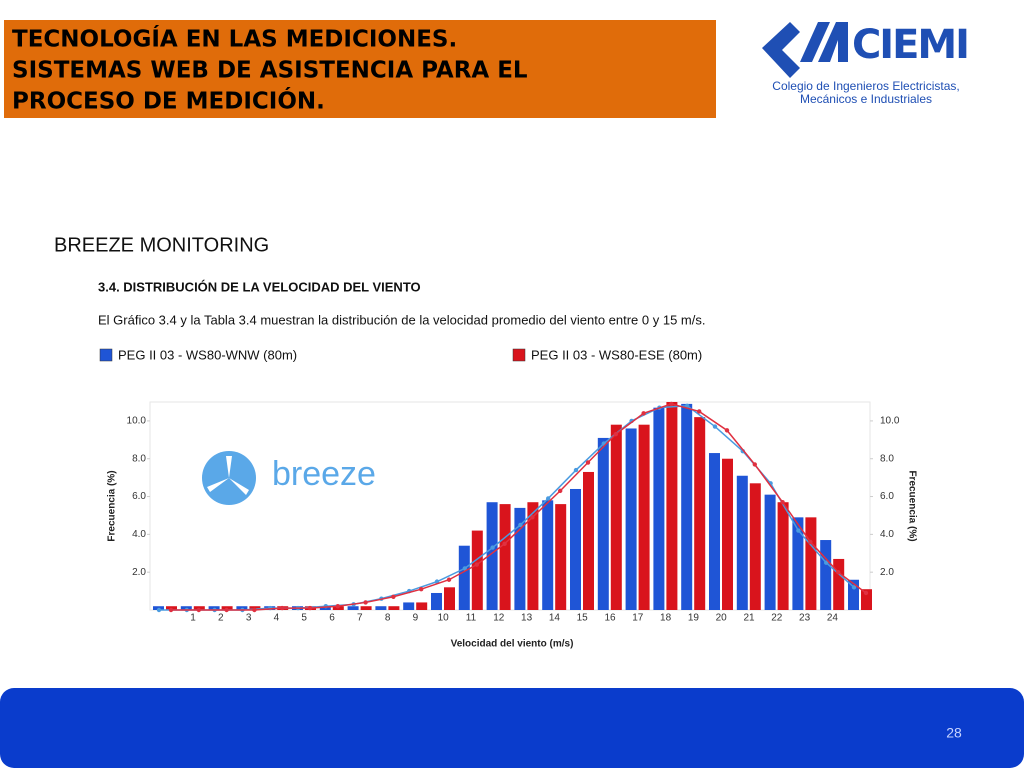 The width and height of the screenshot is (1024, 768). What do you see at coordinates (416, 618) in the screenshot?
I see `x-tick-label: 9` at bounding box center [416, 618].